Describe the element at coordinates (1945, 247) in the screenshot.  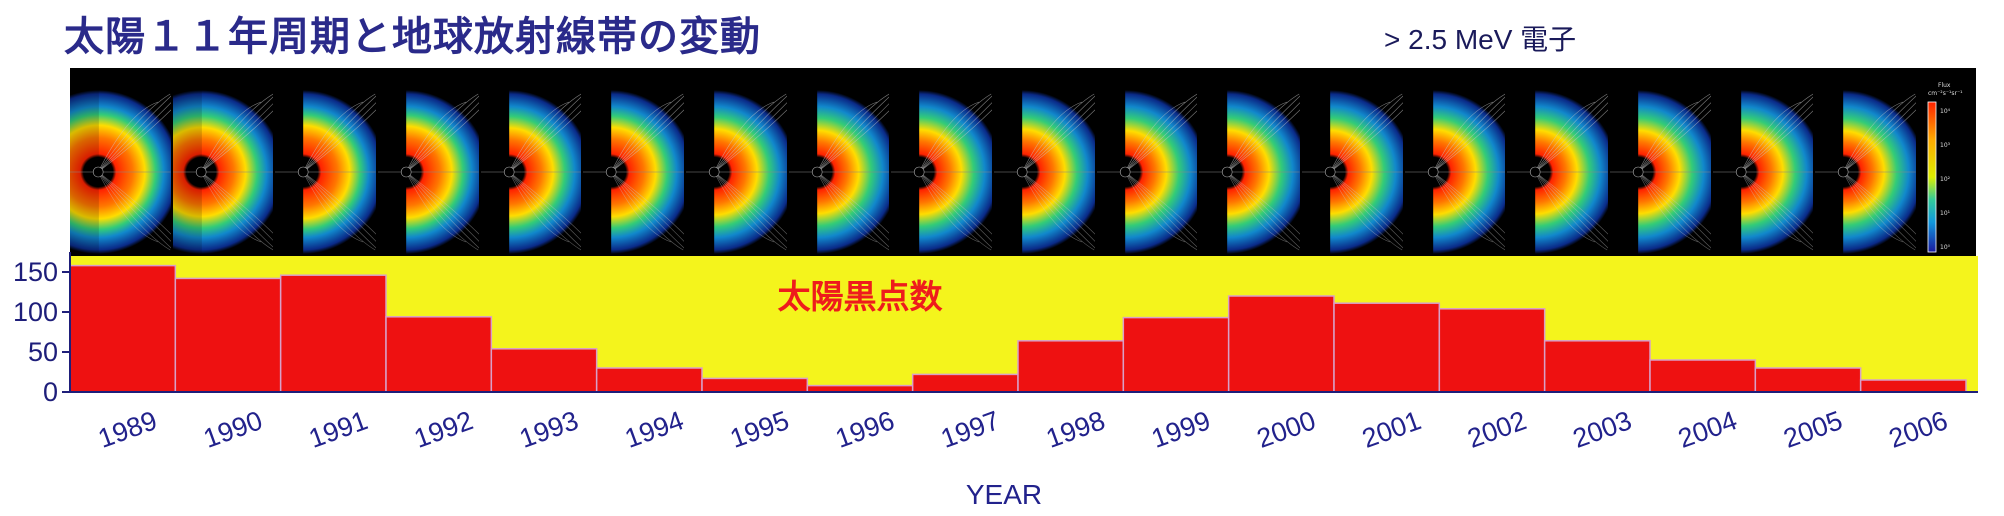
I see `colorbar-tick-label: 10⁰` at that location.